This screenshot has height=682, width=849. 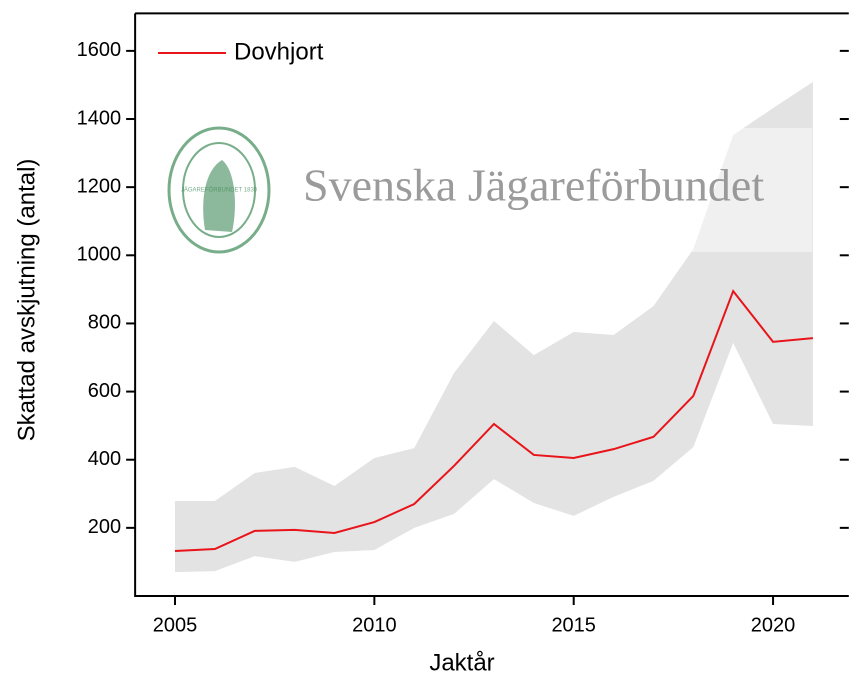 What do you see at coordinates (104, 323) in the screenshot?
I see `y-tick-label: 800` at bounding box center [104, 323].